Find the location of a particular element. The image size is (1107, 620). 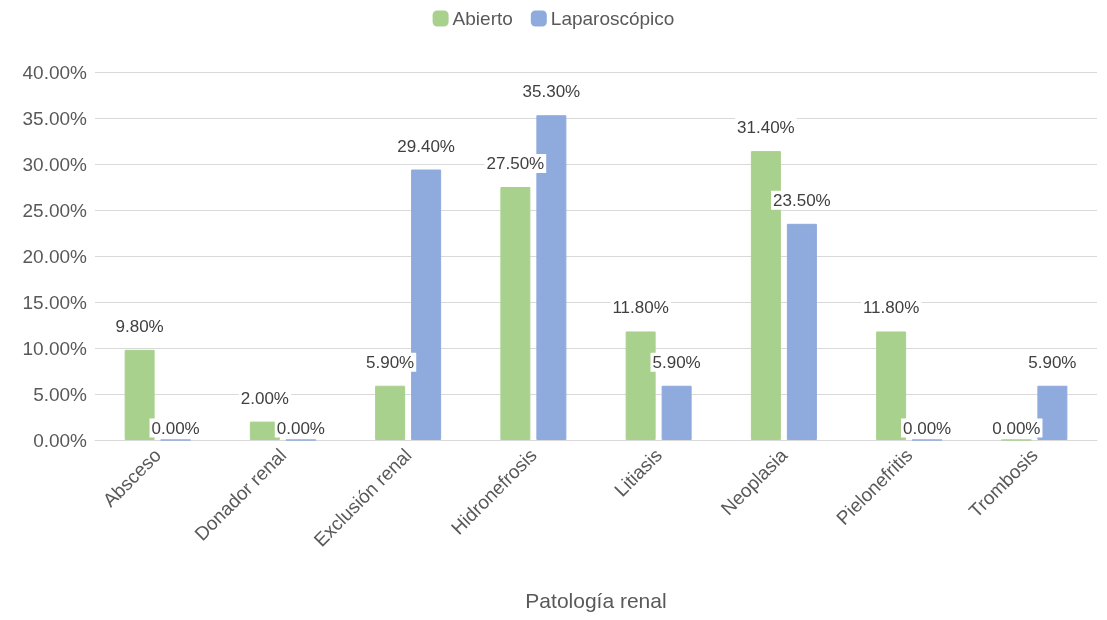

y-tick-label: 20.00% is located at coordinates (55, 256).